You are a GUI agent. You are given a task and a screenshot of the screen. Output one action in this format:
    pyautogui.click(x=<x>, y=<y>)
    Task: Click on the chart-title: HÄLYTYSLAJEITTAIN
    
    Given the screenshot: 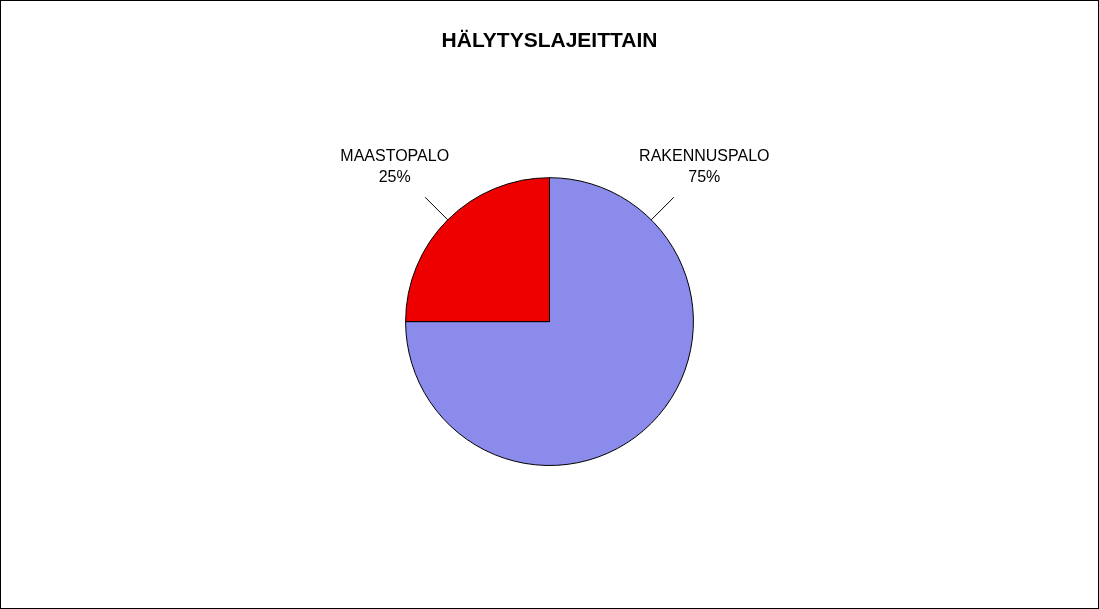 What is the action you would take?
    pyautogui.click(x=549, y=40)
    